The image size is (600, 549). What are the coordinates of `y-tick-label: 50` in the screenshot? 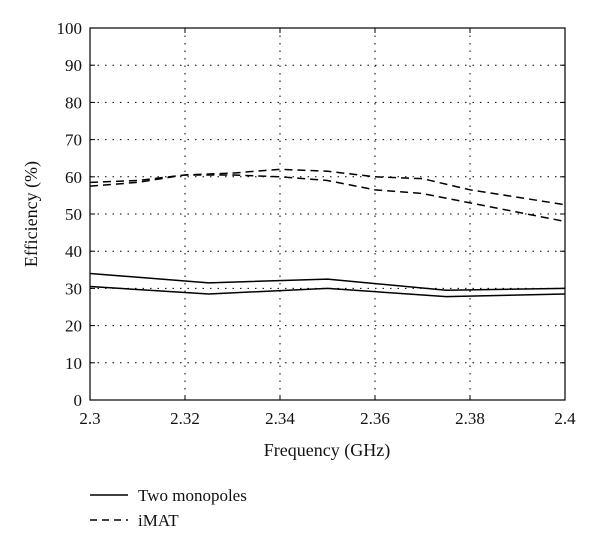 It's located at (73, 214).